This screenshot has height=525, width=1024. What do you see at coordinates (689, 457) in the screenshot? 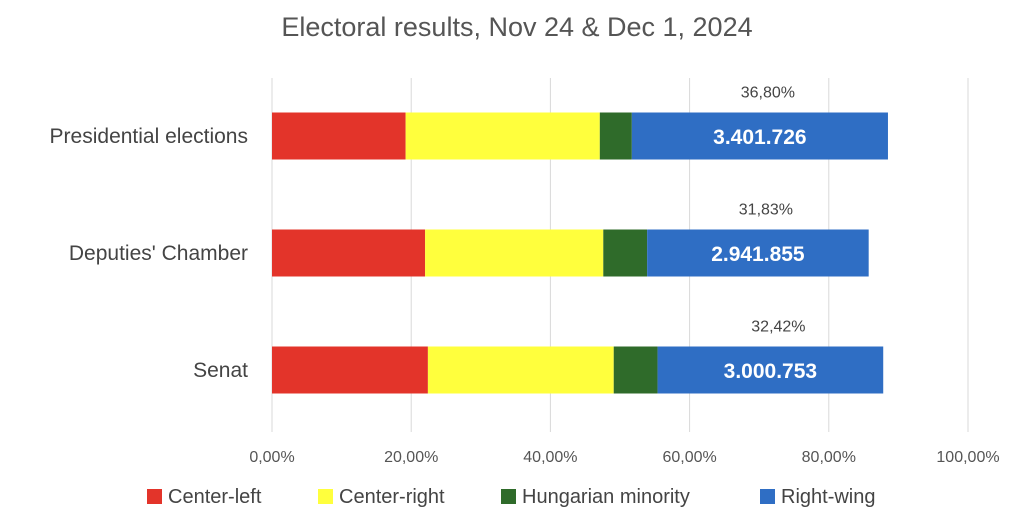
I see `x-tick-label: 60,00%` at bounding box center [689, 457].